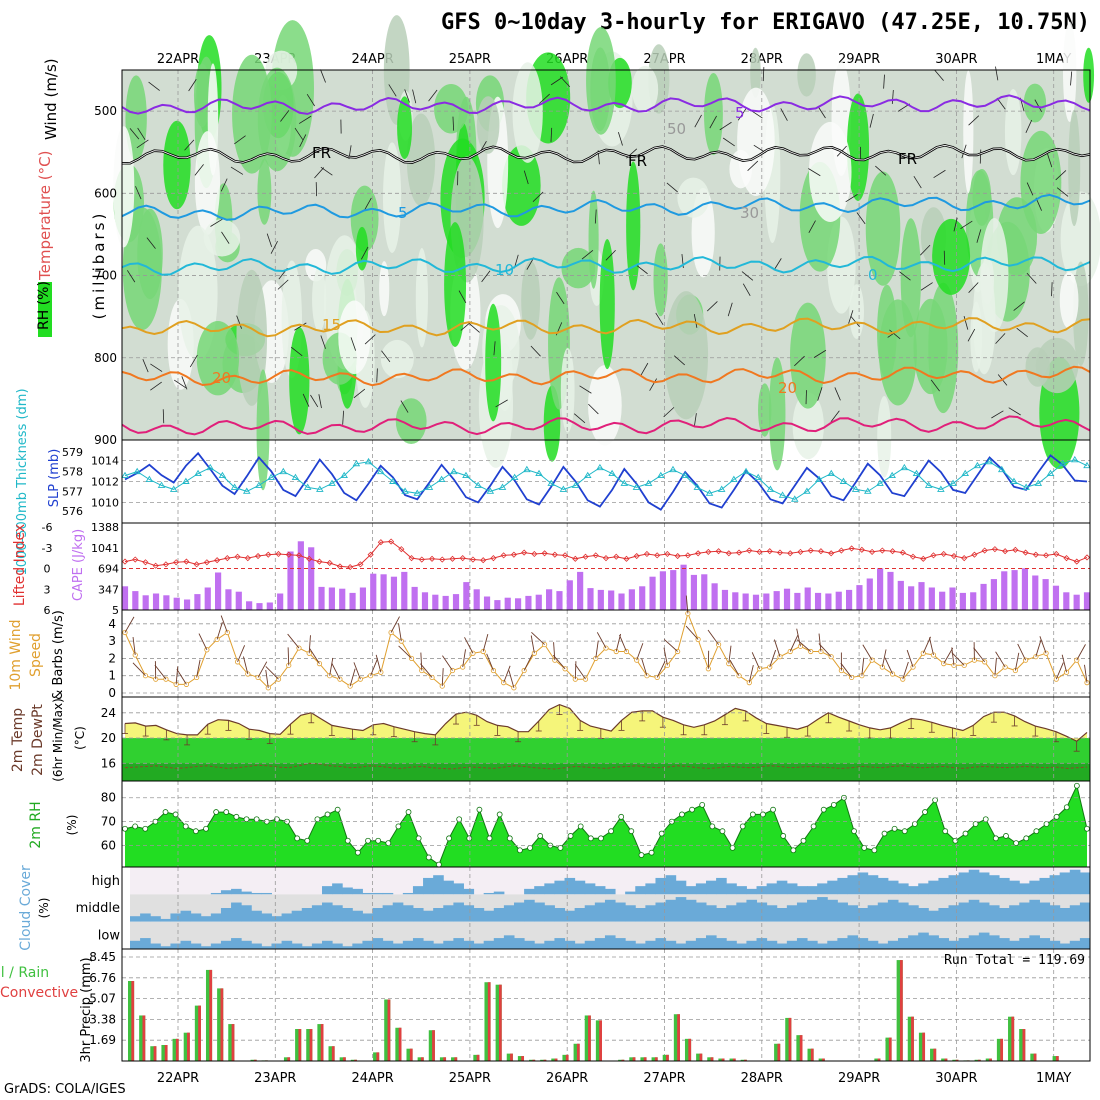  Describe the element at coordinates (86, 1009) in the screenshot. I see `precip-label-group: 3hr Precip (mm)` at that location.